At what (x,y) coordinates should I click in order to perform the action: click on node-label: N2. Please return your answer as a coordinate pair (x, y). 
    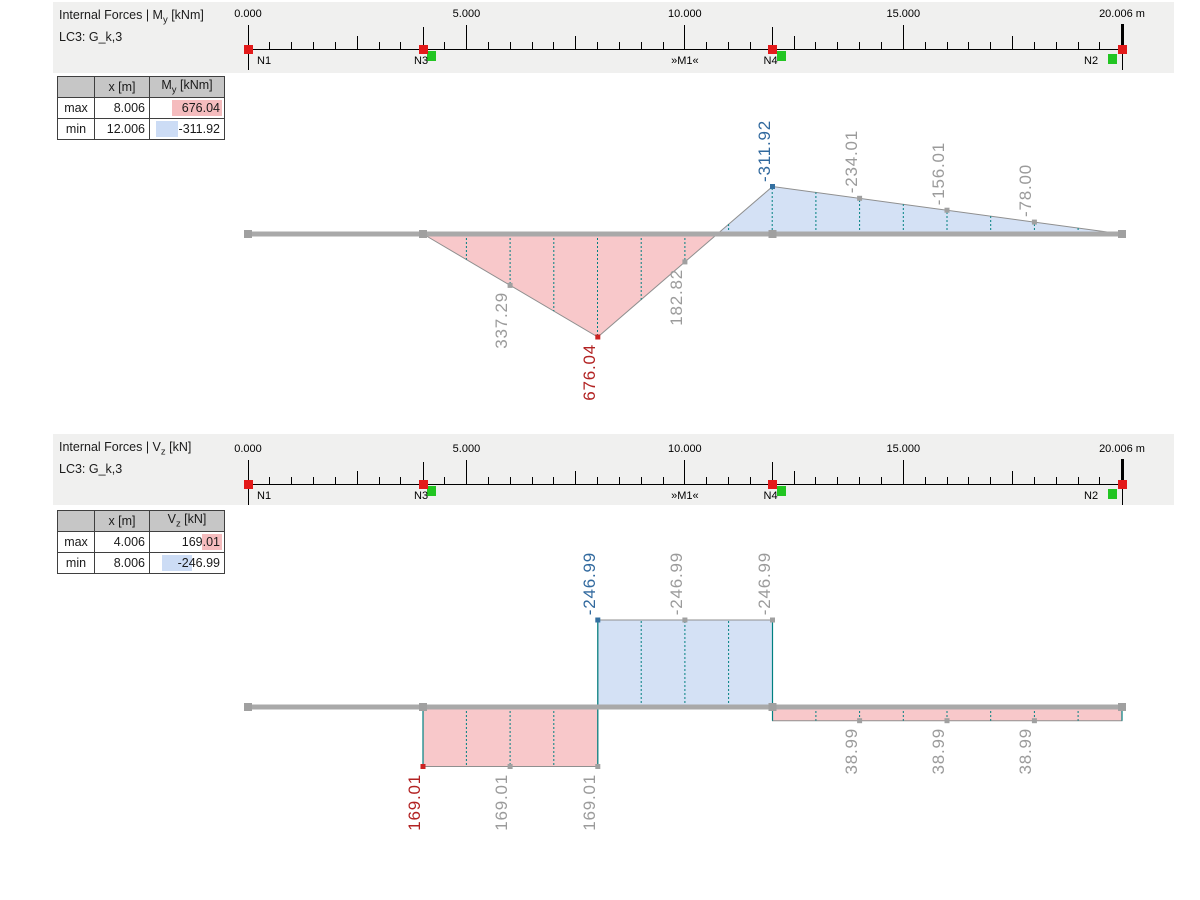
    Looking at the image, I should click on (1091, 61).